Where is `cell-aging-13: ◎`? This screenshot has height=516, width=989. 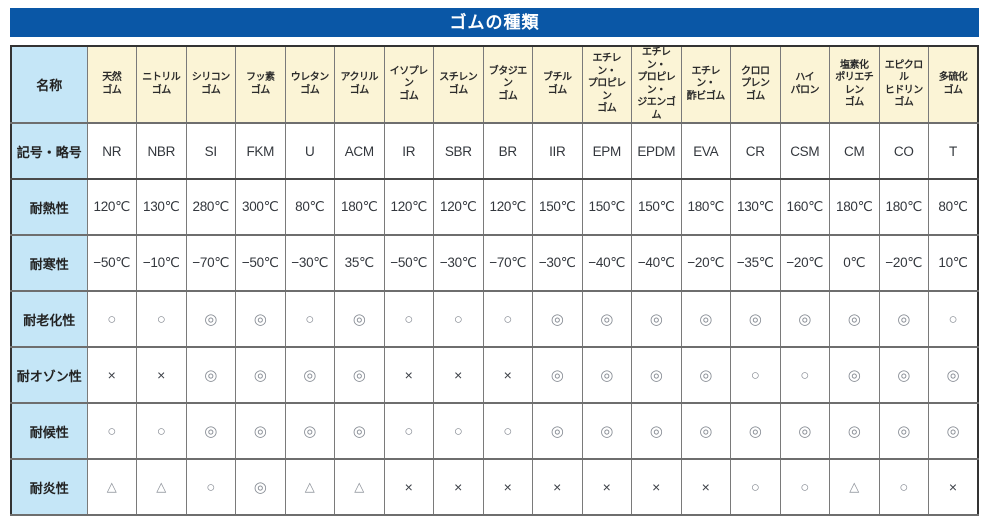
cell-aging-13: ◎ is located at coordinates (755, 319).